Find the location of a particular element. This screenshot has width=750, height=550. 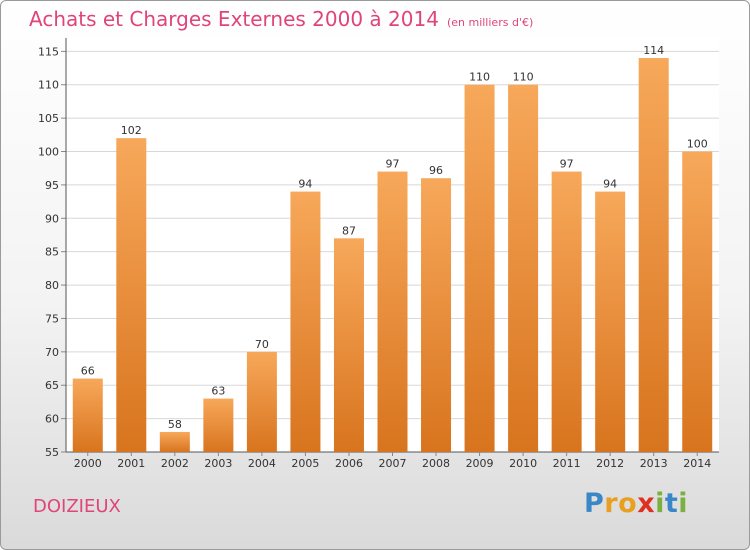

y-tick-label: 75 is located at coordinates (52, 318).